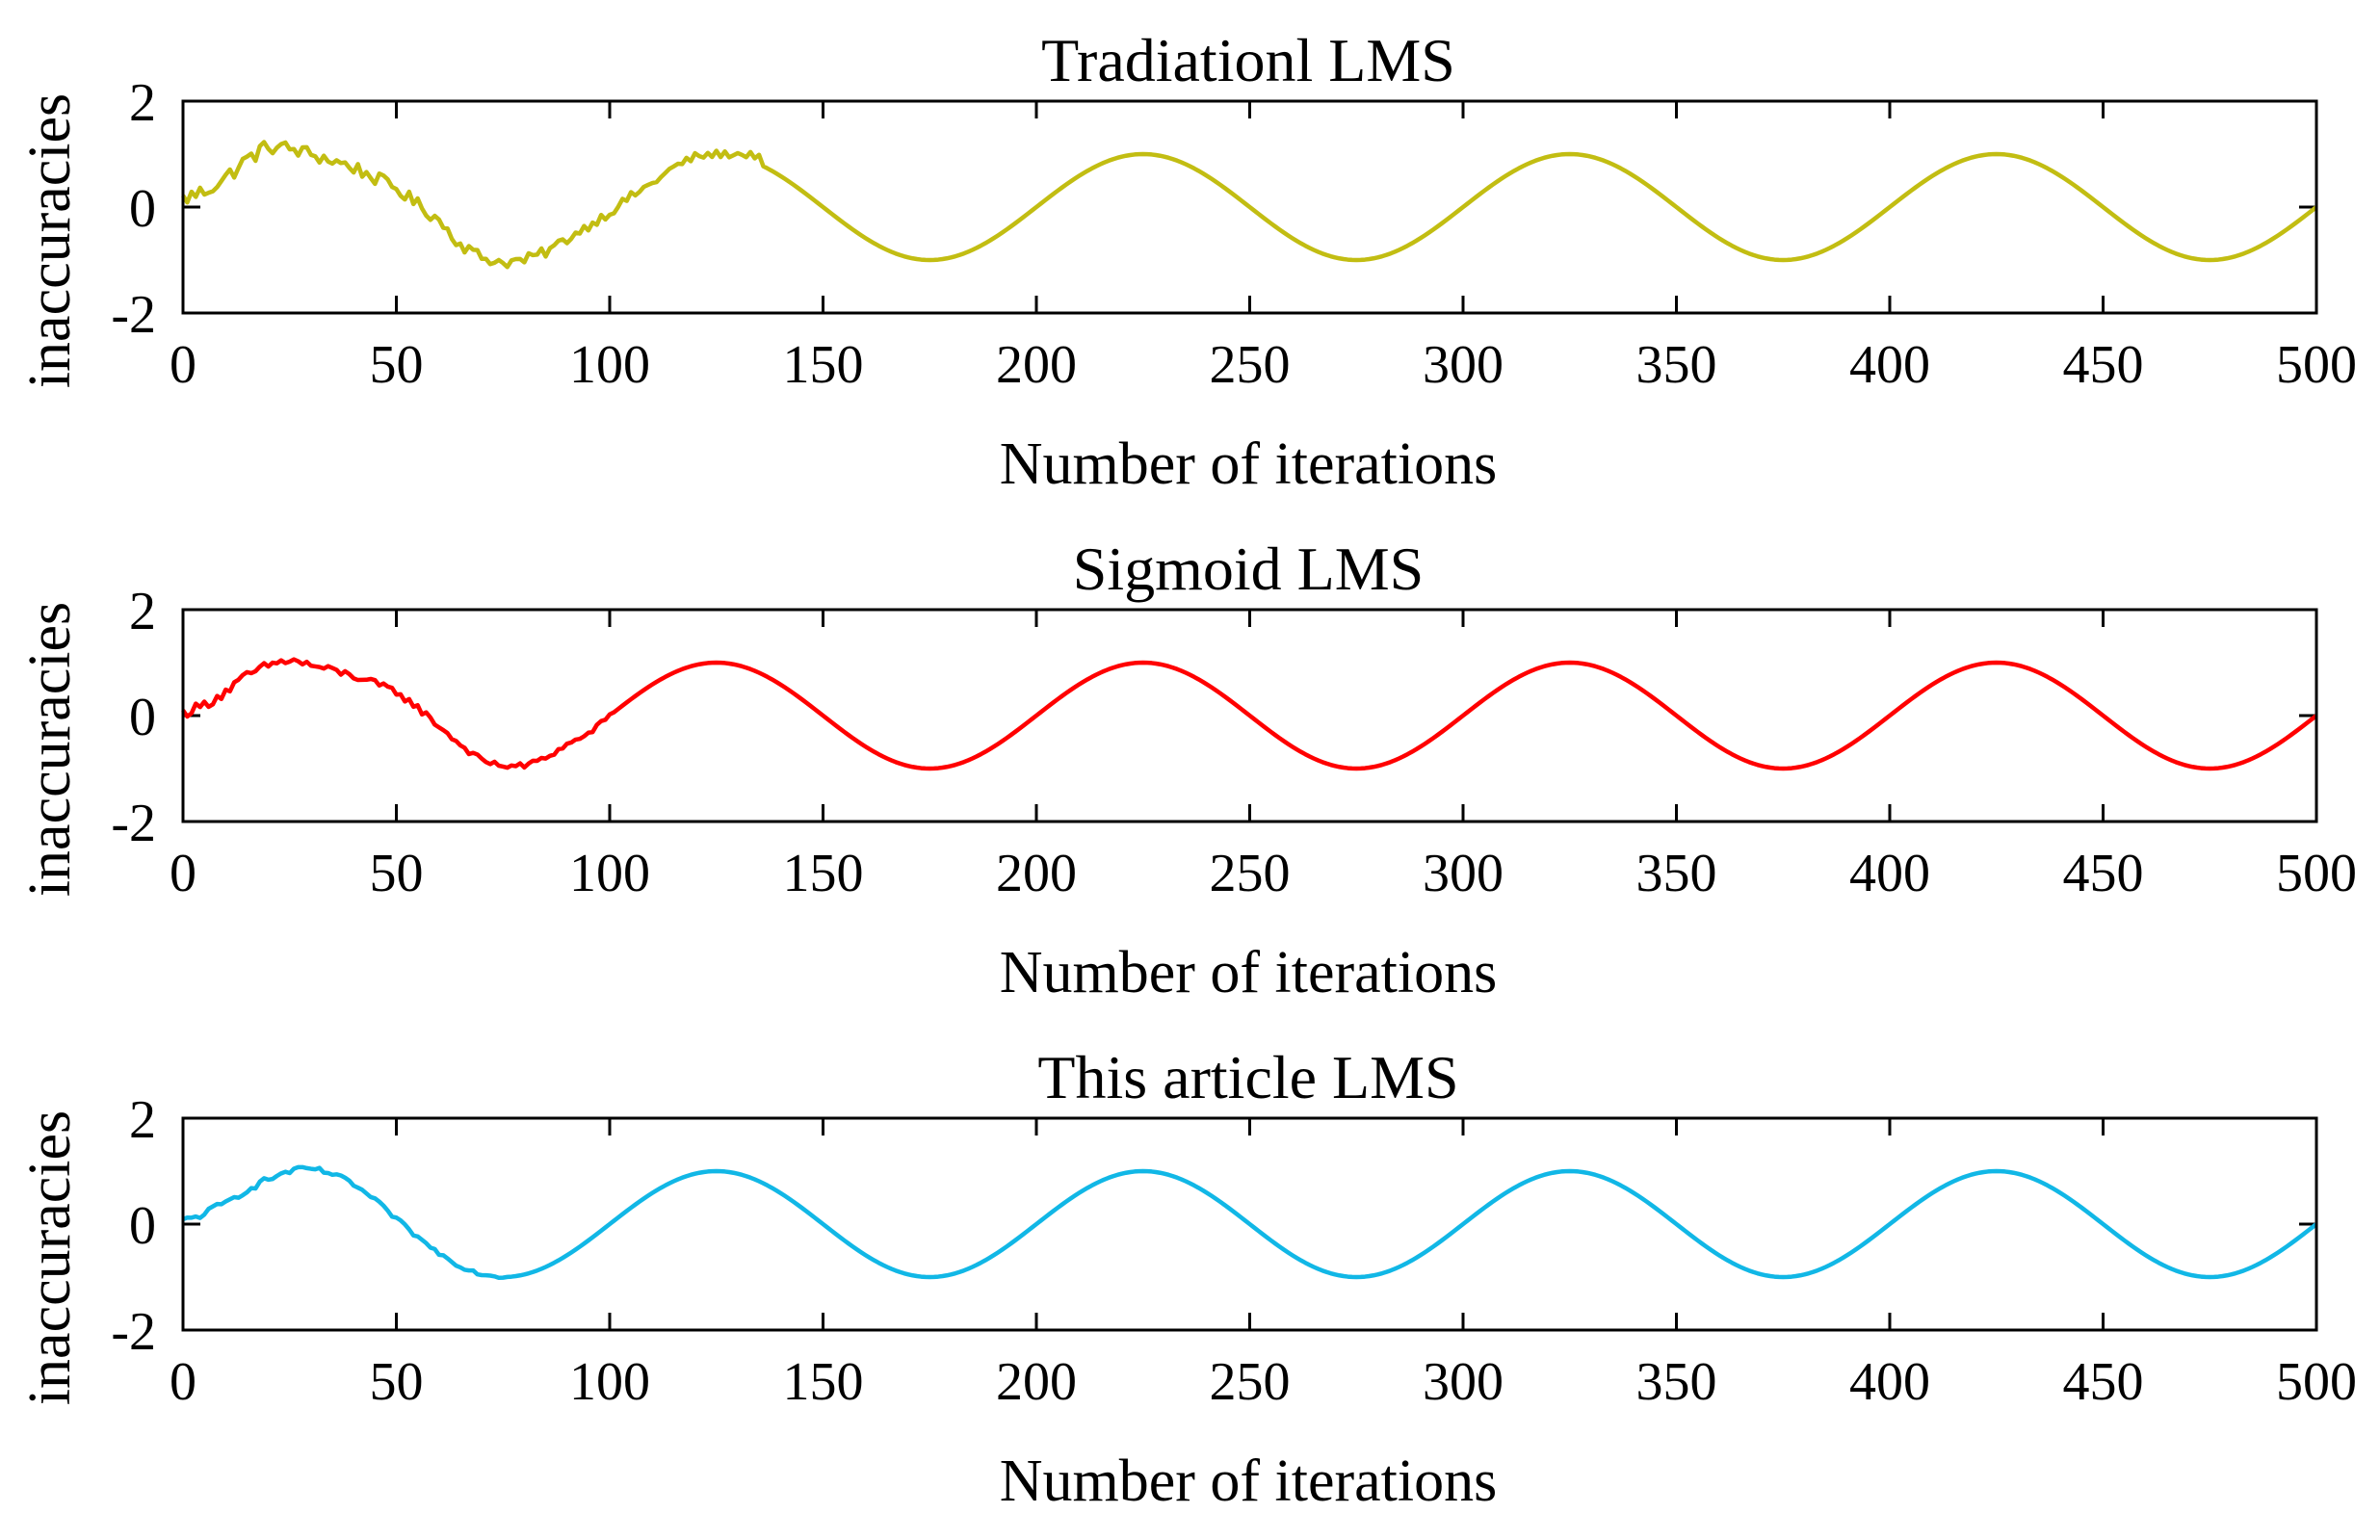  Describe the element at coordinates (1249, 569) in the screenshot. I see `subplot-title: Sigmoid LMS` at that location.